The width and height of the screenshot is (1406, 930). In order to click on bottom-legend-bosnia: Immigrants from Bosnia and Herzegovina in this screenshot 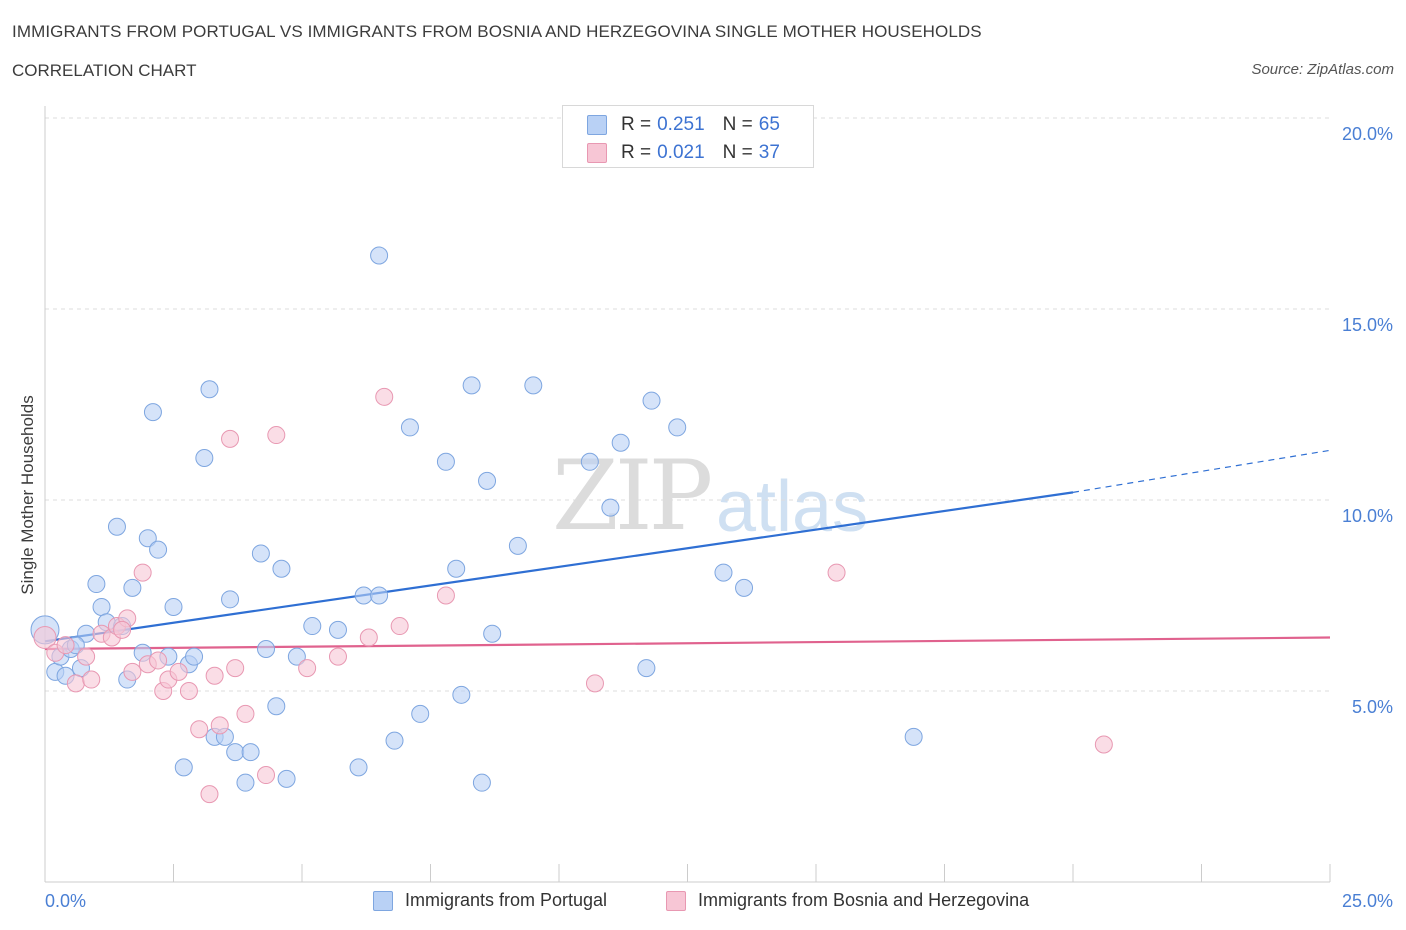, I will do `click(847, 900)`.